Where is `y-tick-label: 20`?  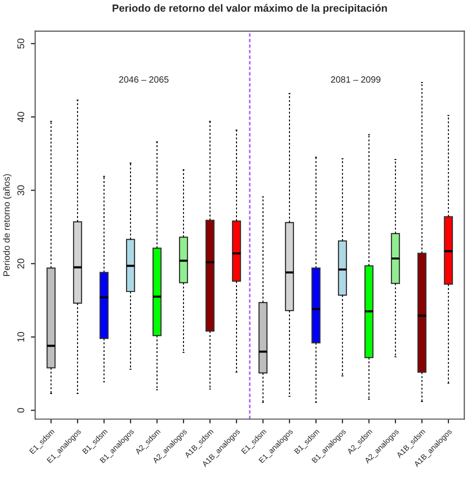
y-tick-label: 20 is located at coordinates (20, 263).